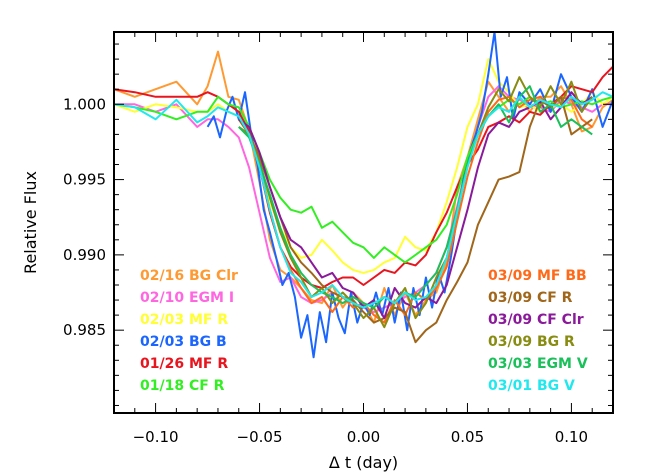 This screenshot has height=476, width=654. What do you see at coordinates (183, 342) in the screenshot?
I see `legend-entry: 02/03 BG B` at bounding box center [183, 342].